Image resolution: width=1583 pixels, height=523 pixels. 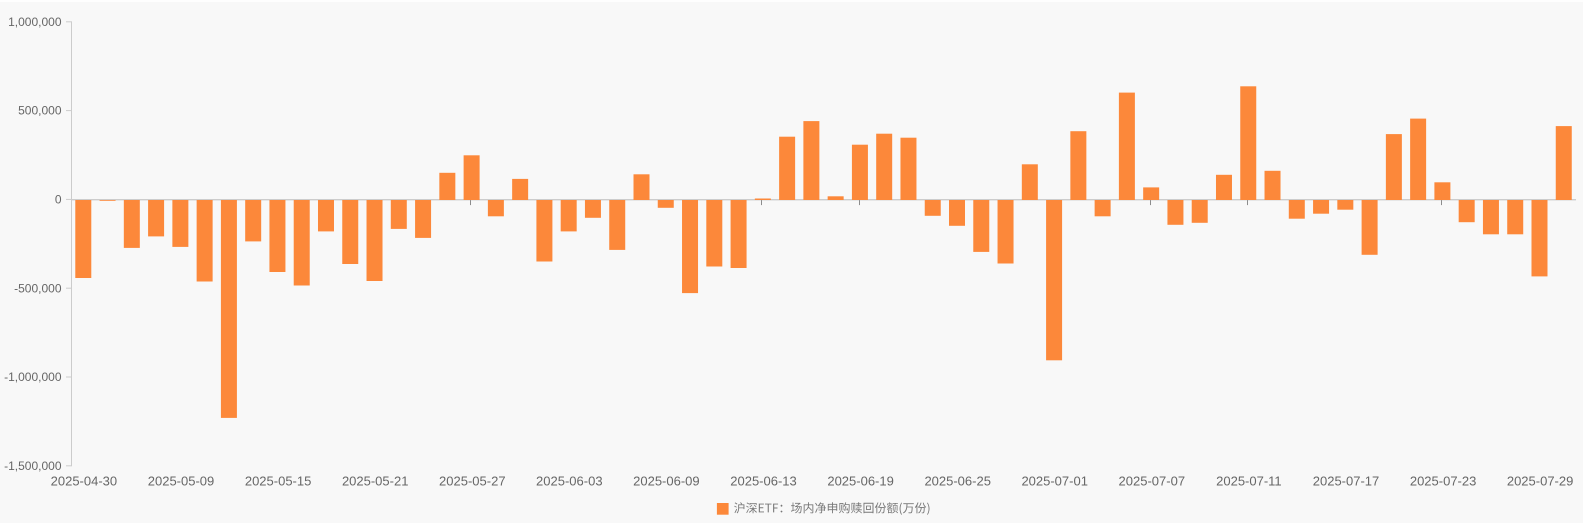 What do you see at coordinates (33, 377) in the screenshot?
I see `svg-text: -1,000,000` at bounding box center [33, 377].